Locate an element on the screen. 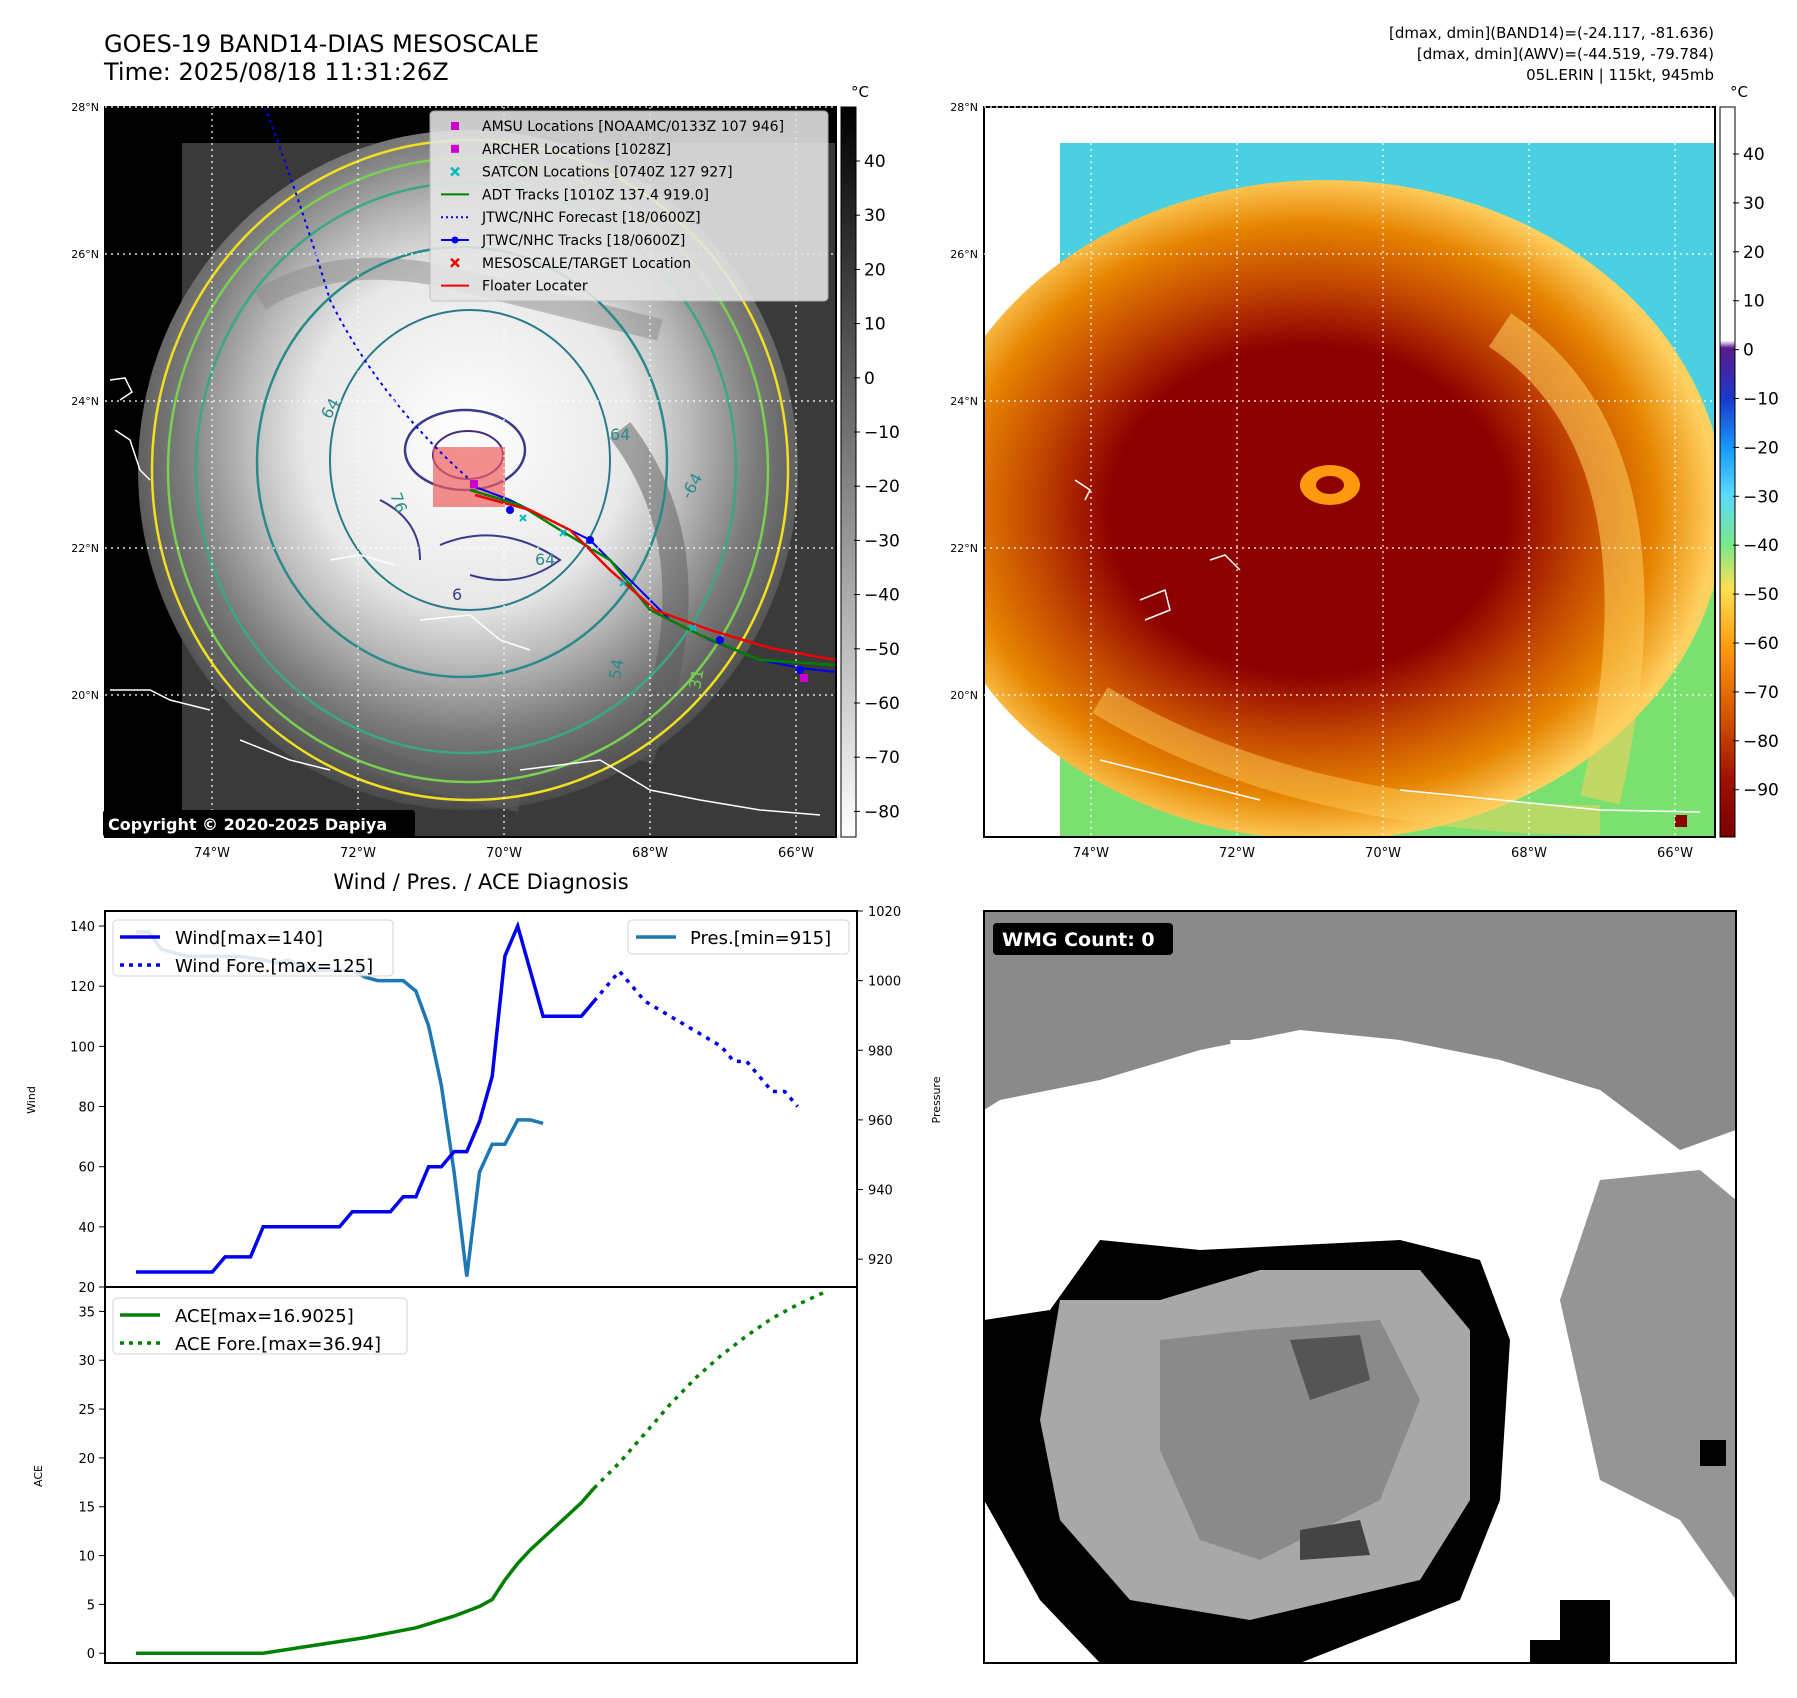  ace-axis-label: ACE is located at coordinates (38, 1476).